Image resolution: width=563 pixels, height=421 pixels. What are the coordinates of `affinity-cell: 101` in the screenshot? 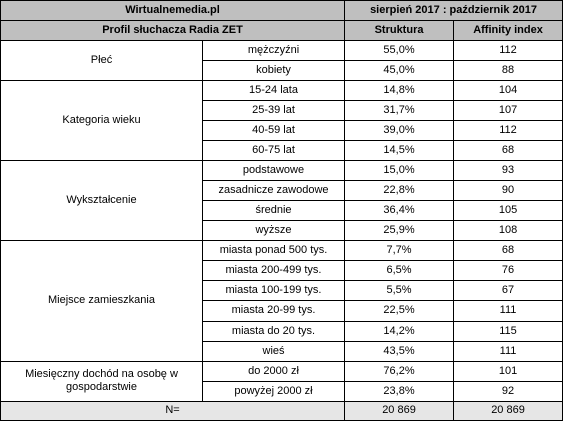 It's located at (508, 371).